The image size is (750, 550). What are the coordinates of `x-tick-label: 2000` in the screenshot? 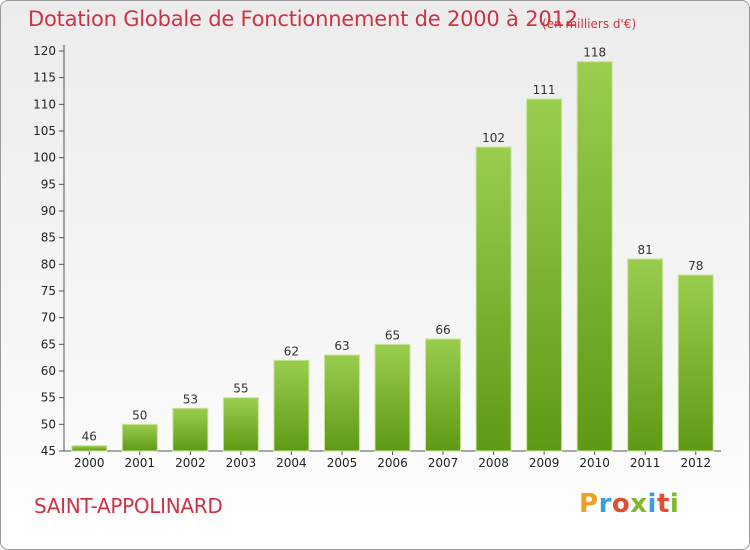 It's located at (89, 463).